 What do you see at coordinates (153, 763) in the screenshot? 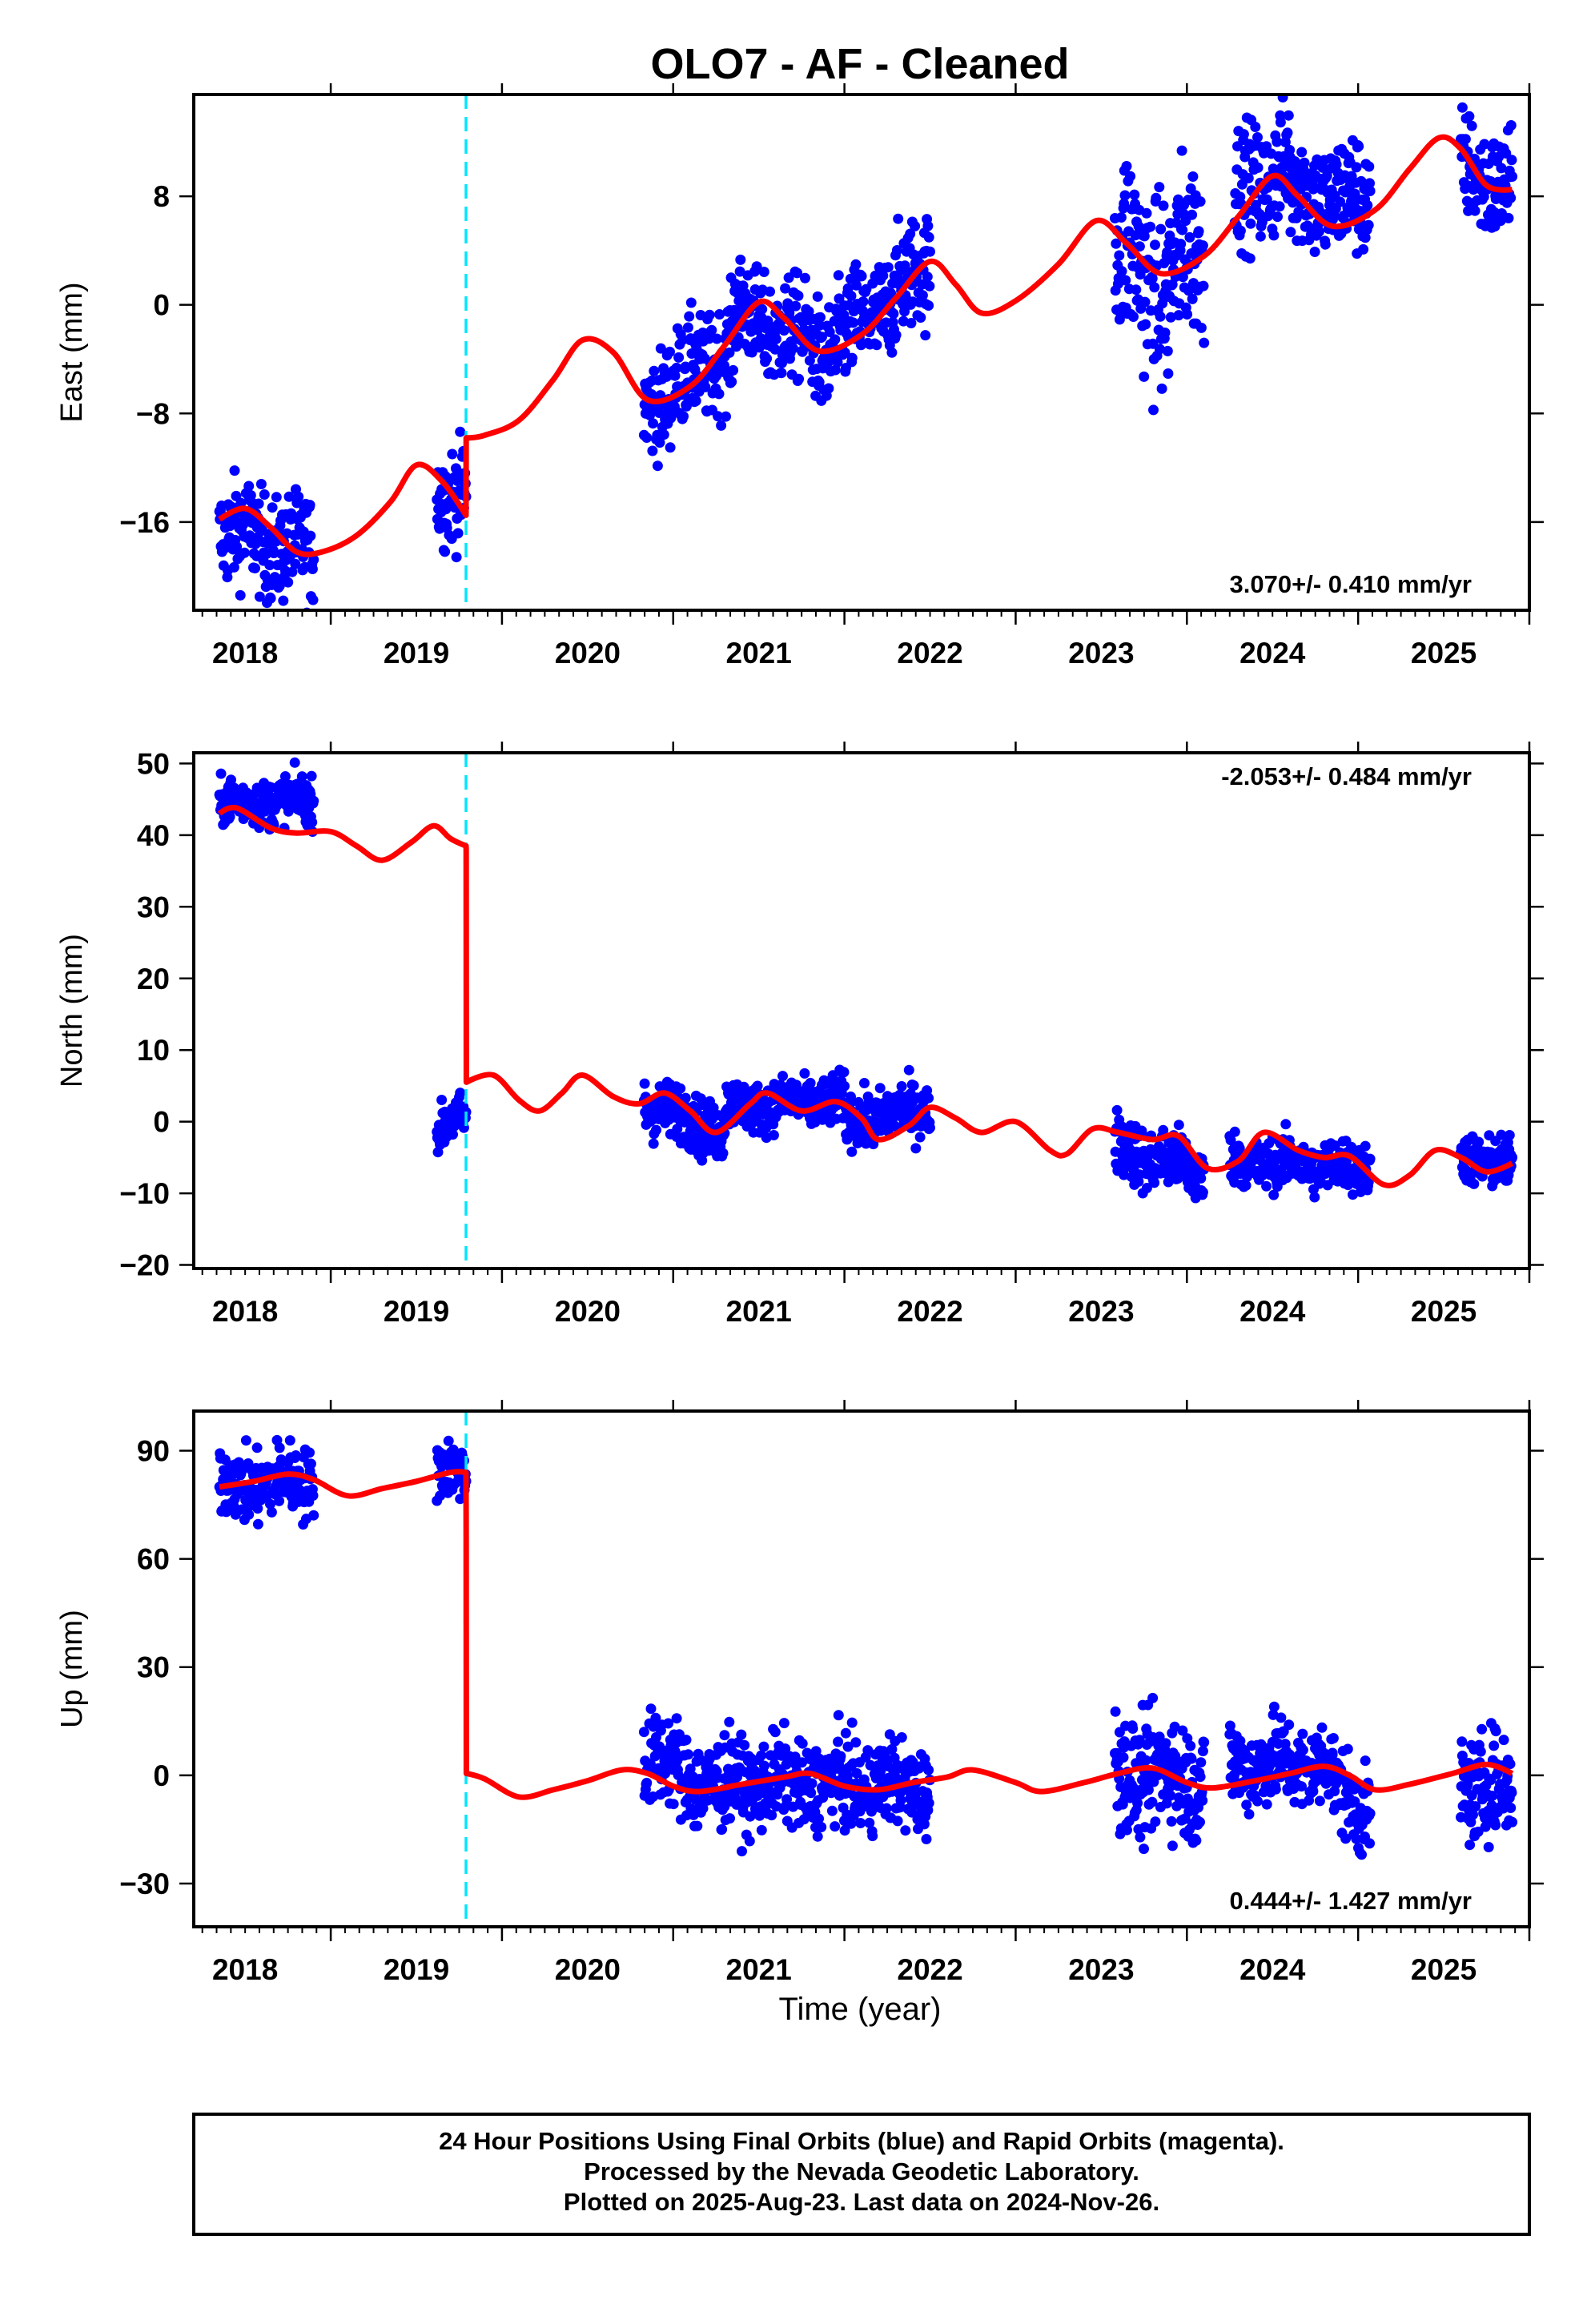
I see `y-tick-label: 50` at bounding box center [153, 763].